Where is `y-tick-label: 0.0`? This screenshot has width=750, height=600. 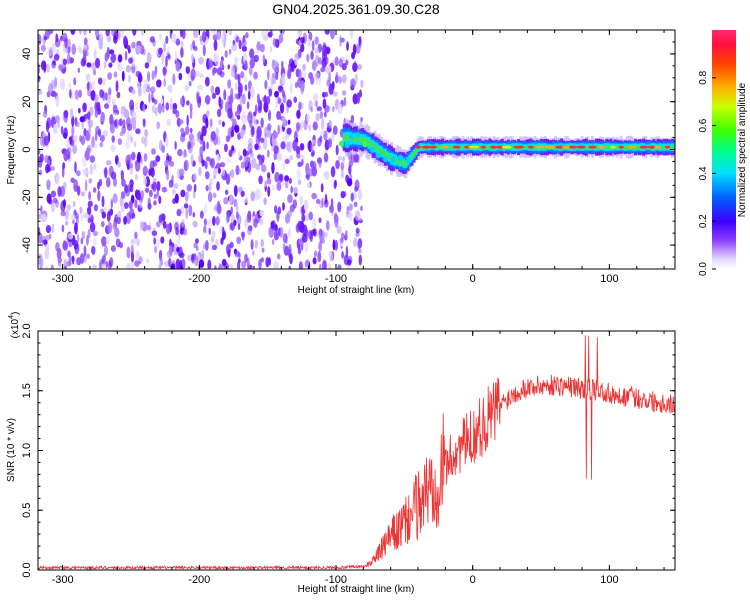
y-tick-label: 0.0 is located at coordinates (27, 569).